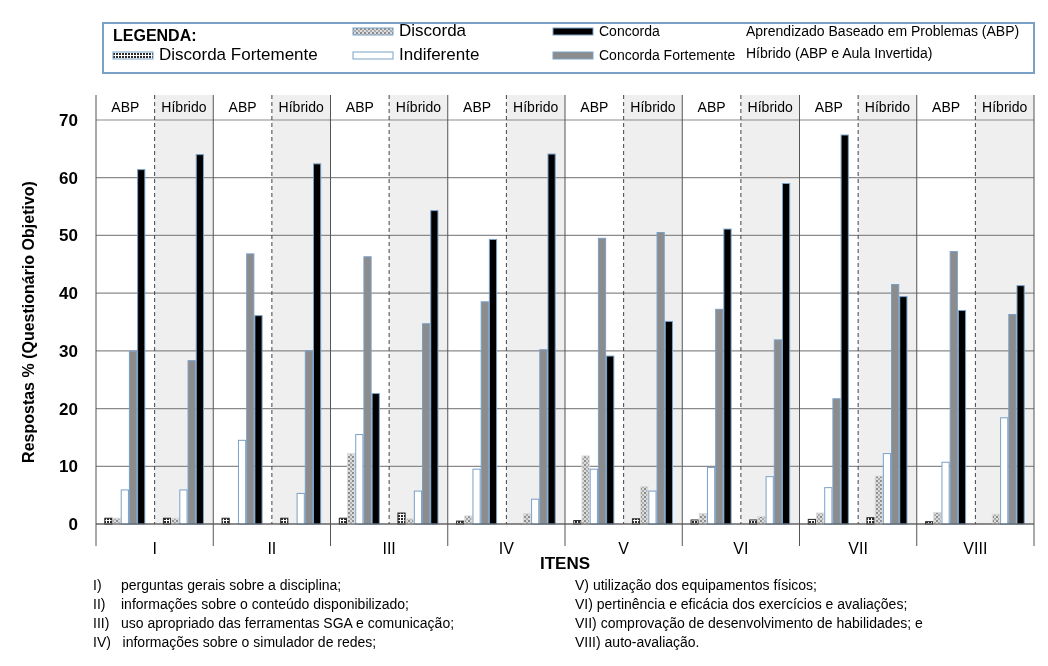 Image resolution: width=1048 pixels, height=666 pixels. Describe the element at coordinates (696, 585) in the screenshot. I see `text: V) utilização dos equipamentos físicos;` at that location.